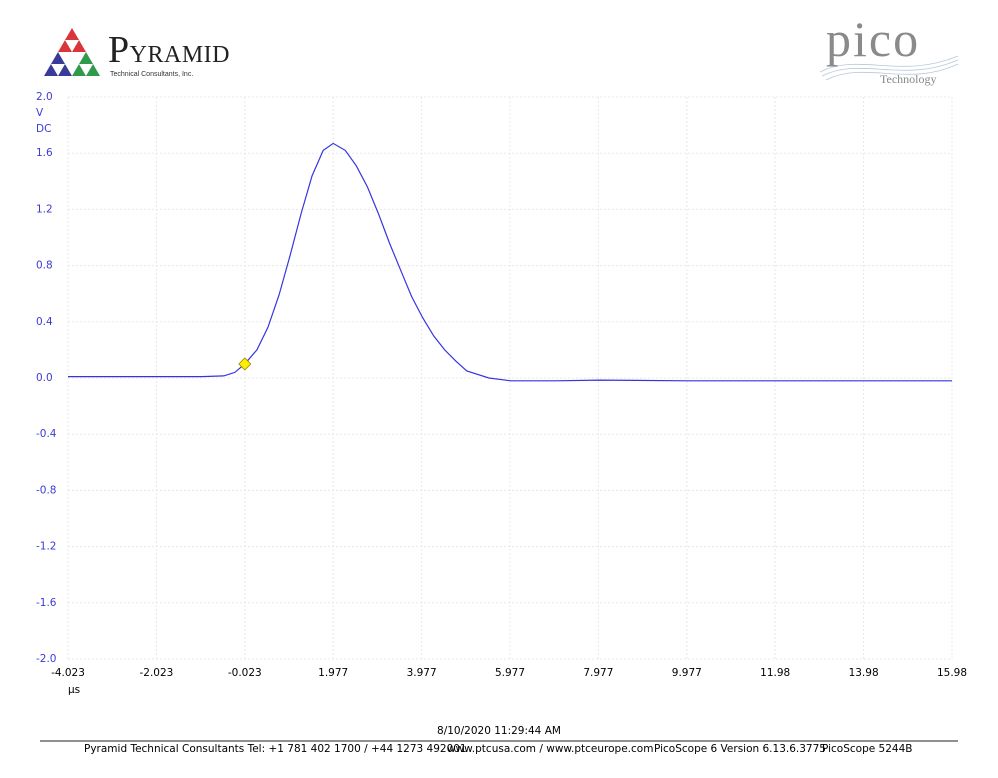  What do you see at coordinates (550, 749) in the screenshot?
I see `footer-item: www.ptcusa.com / www.ptceurope.com` at bounding box center [550, 749].